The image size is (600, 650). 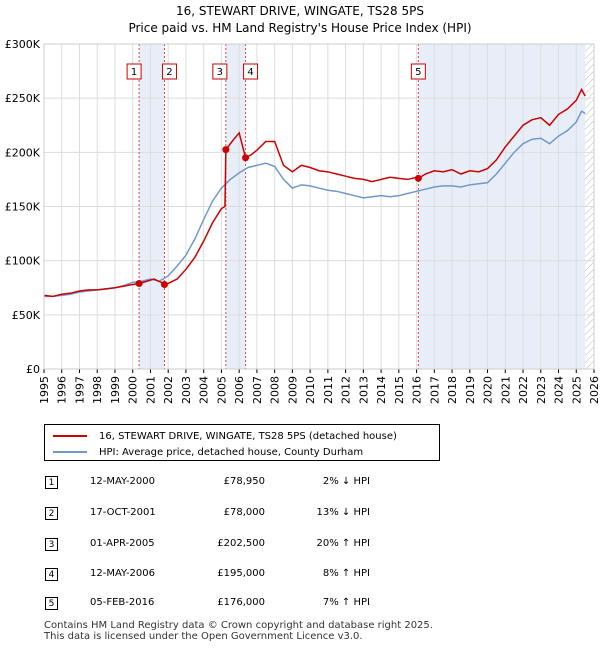 What do you see at coordinates (123, 573) in the screenshot?
I see `tx-date: 12-MAY-2006` at bounding box center [123, 573].